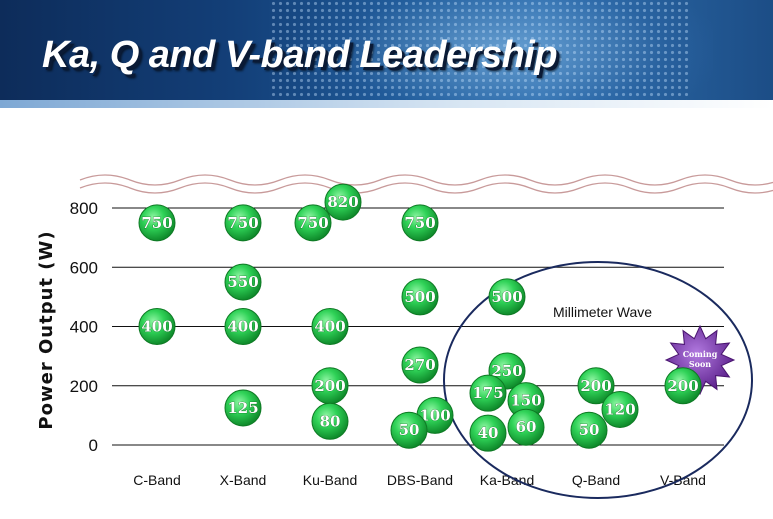 The image size is (773, 519). I want to click on coming-soon-star-shape, so click(700, 360).